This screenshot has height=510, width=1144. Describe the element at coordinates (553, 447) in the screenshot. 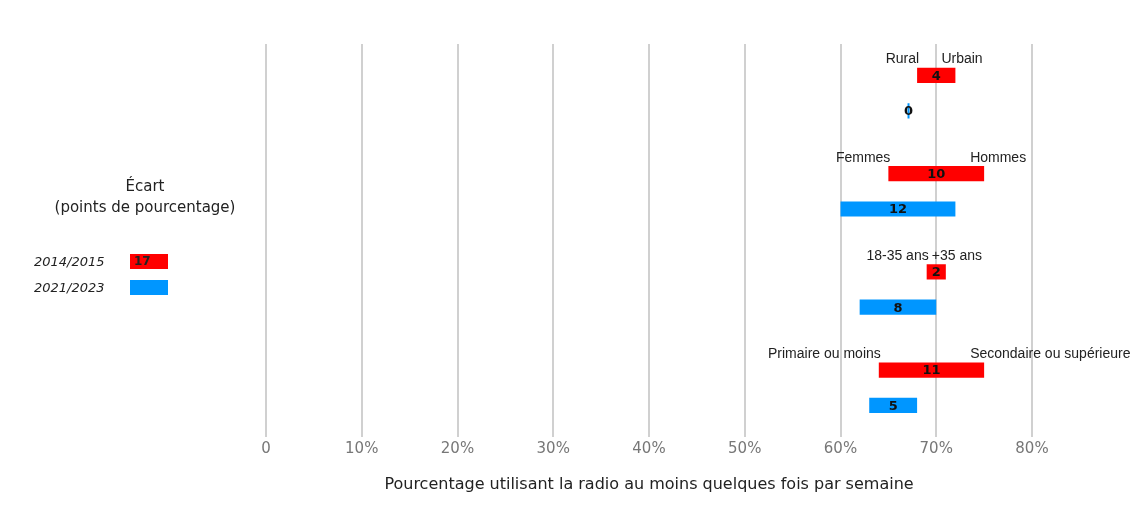

I see `x-tick-label: 30%` at that location.